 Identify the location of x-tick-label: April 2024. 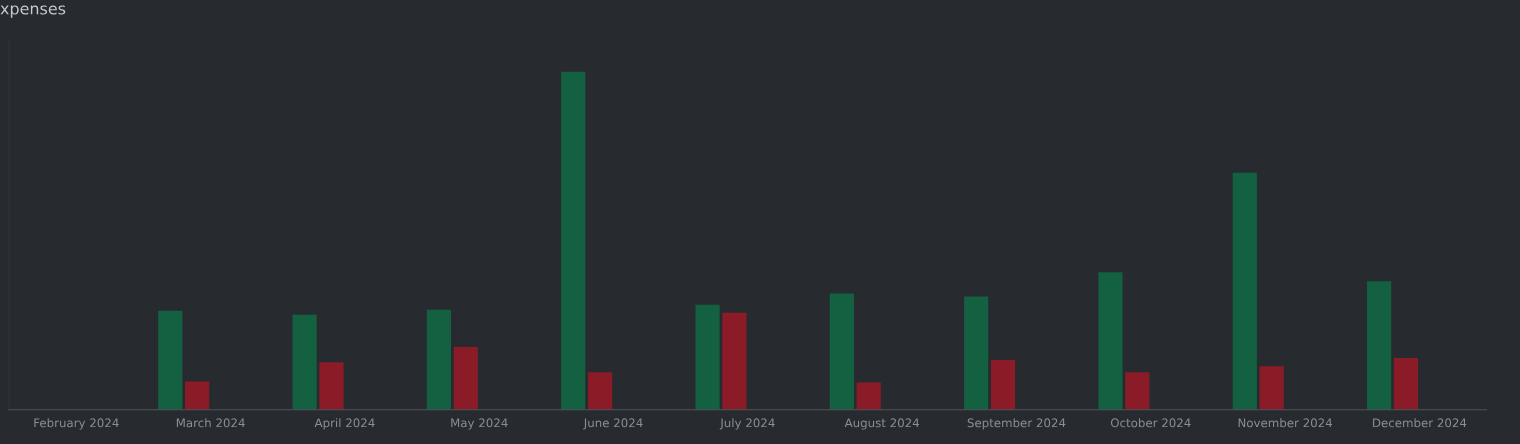
(344, 424).